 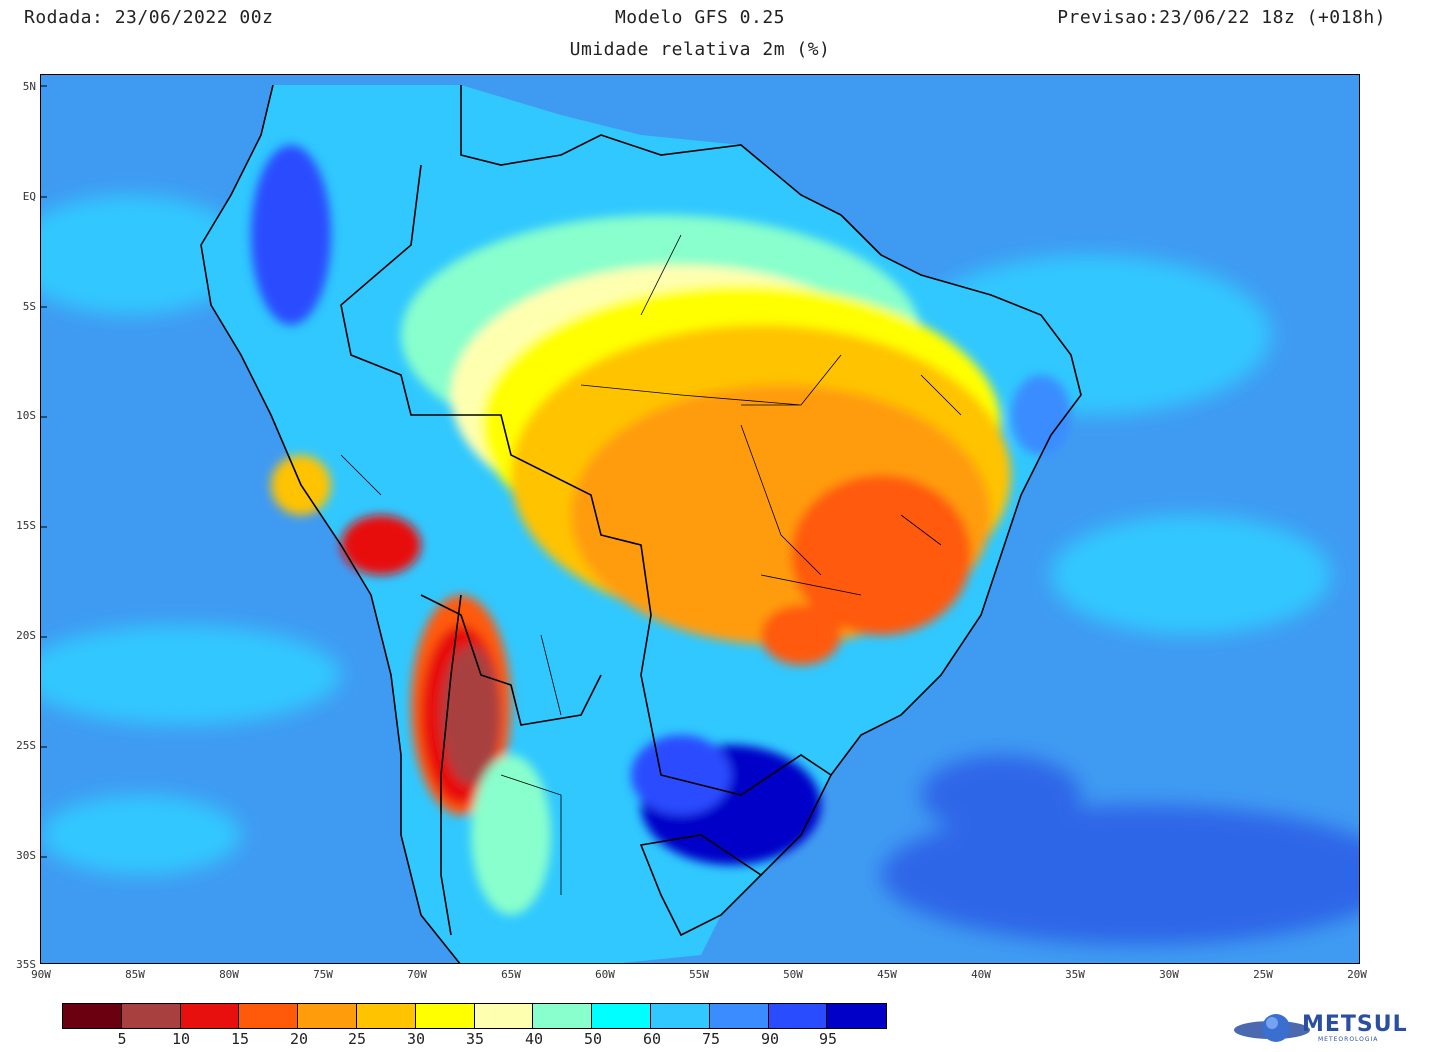 What do you see at coordinates (149, 17) in the screenshot?
I see `run-time-label: Rodada: 23/06/2022 00z` at bounding box center [149, 17].